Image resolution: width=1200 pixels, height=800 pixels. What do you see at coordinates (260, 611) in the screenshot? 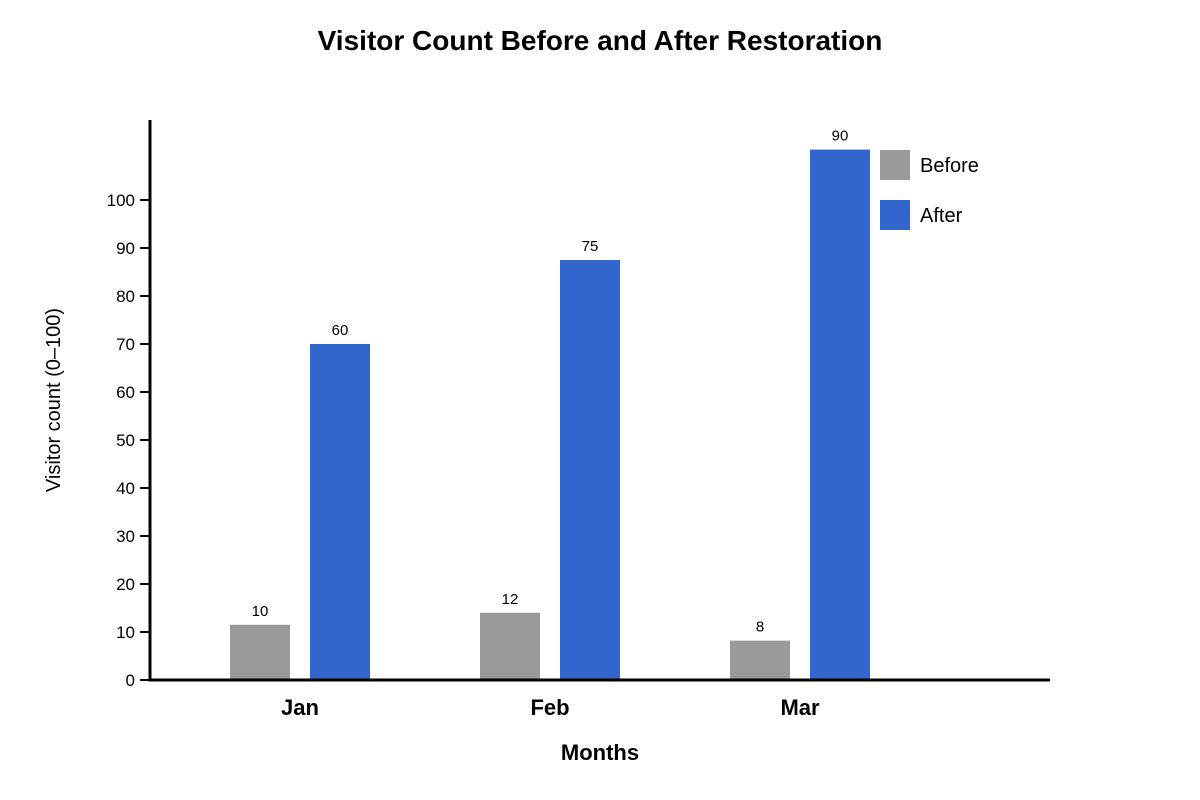
I see `data-label-before-jan: 10` at bounding box center [260, 611].